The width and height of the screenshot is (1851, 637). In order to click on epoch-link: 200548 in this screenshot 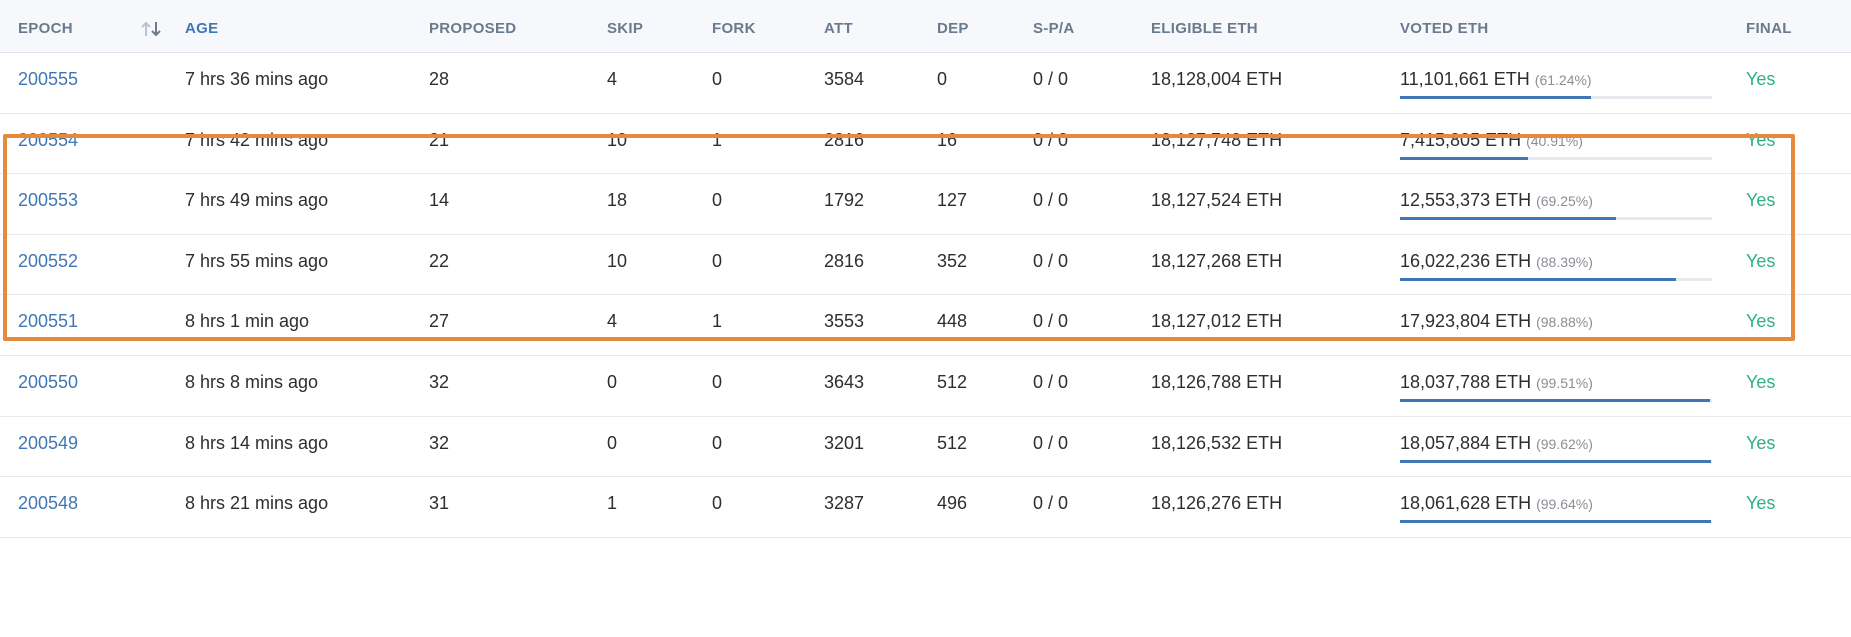, I will do `click(48, 503)`.